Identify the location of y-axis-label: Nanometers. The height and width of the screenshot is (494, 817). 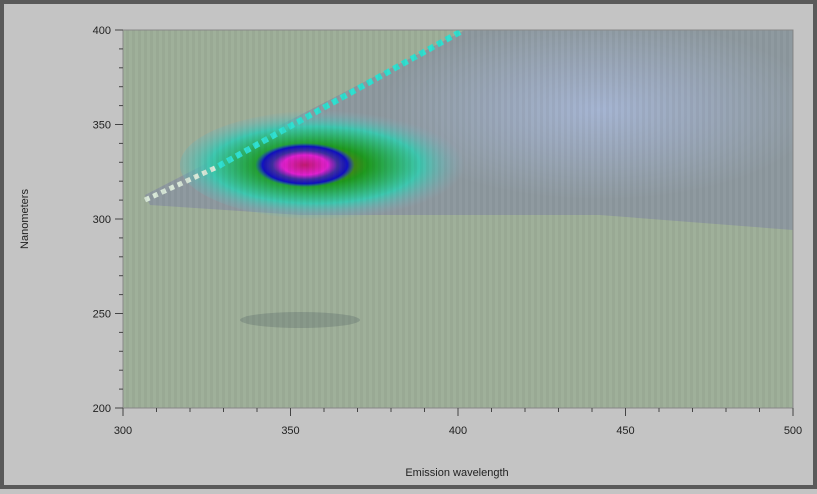
(25, 219).